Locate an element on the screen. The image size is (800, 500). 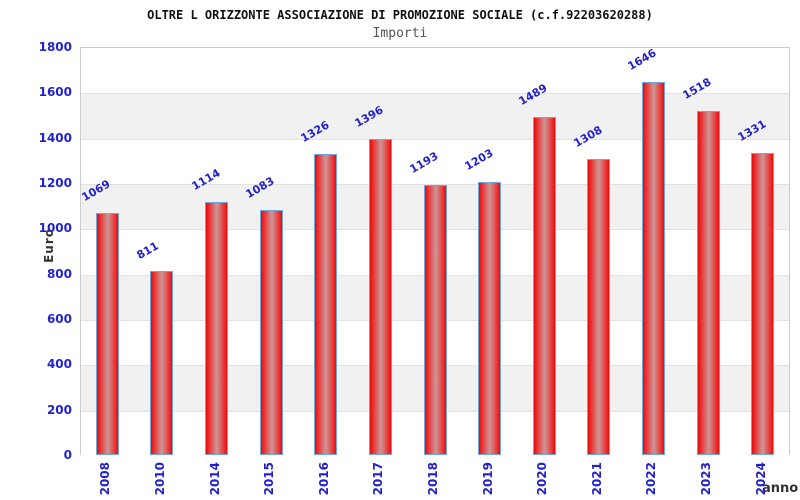
bar-2023 is located at coordinates (708, 282).